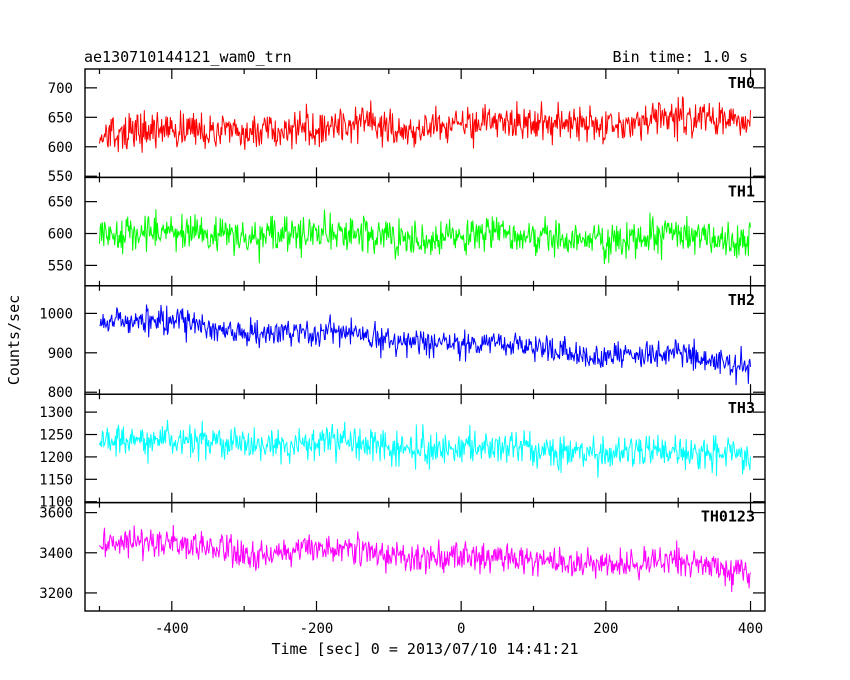 This screenshot has height=680, width=850. Describe the element at coordinates (741, 300) in the screenshot. I see `panel-name-label: TH2` at that location.